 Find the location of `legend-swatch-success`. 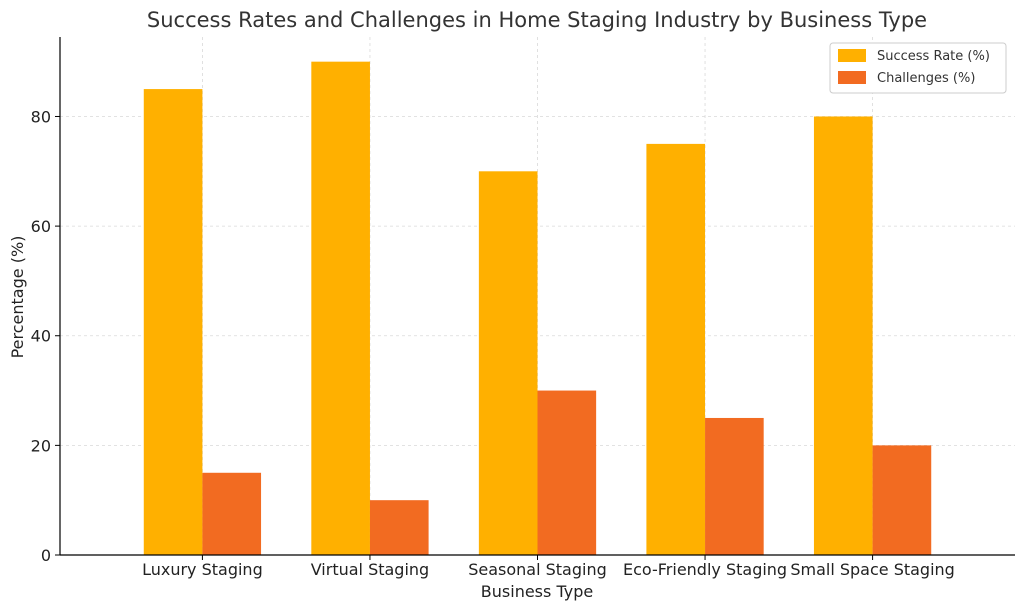

legend-swatch-success is located at coordinates (852, 55).